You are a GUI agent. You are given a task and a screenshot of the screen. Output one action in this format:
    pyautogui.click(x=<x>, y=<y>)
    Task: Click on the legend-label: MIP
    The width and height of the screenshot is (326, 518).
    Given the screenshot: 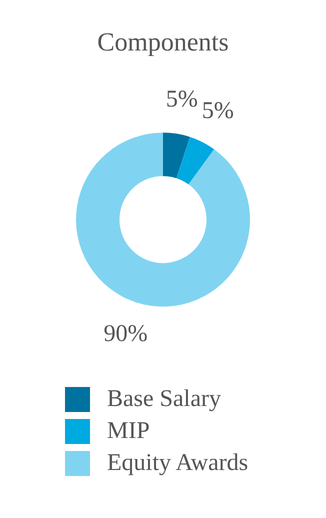 What is the action you would take?
    pyautogui.click(x=128, y=431)
    